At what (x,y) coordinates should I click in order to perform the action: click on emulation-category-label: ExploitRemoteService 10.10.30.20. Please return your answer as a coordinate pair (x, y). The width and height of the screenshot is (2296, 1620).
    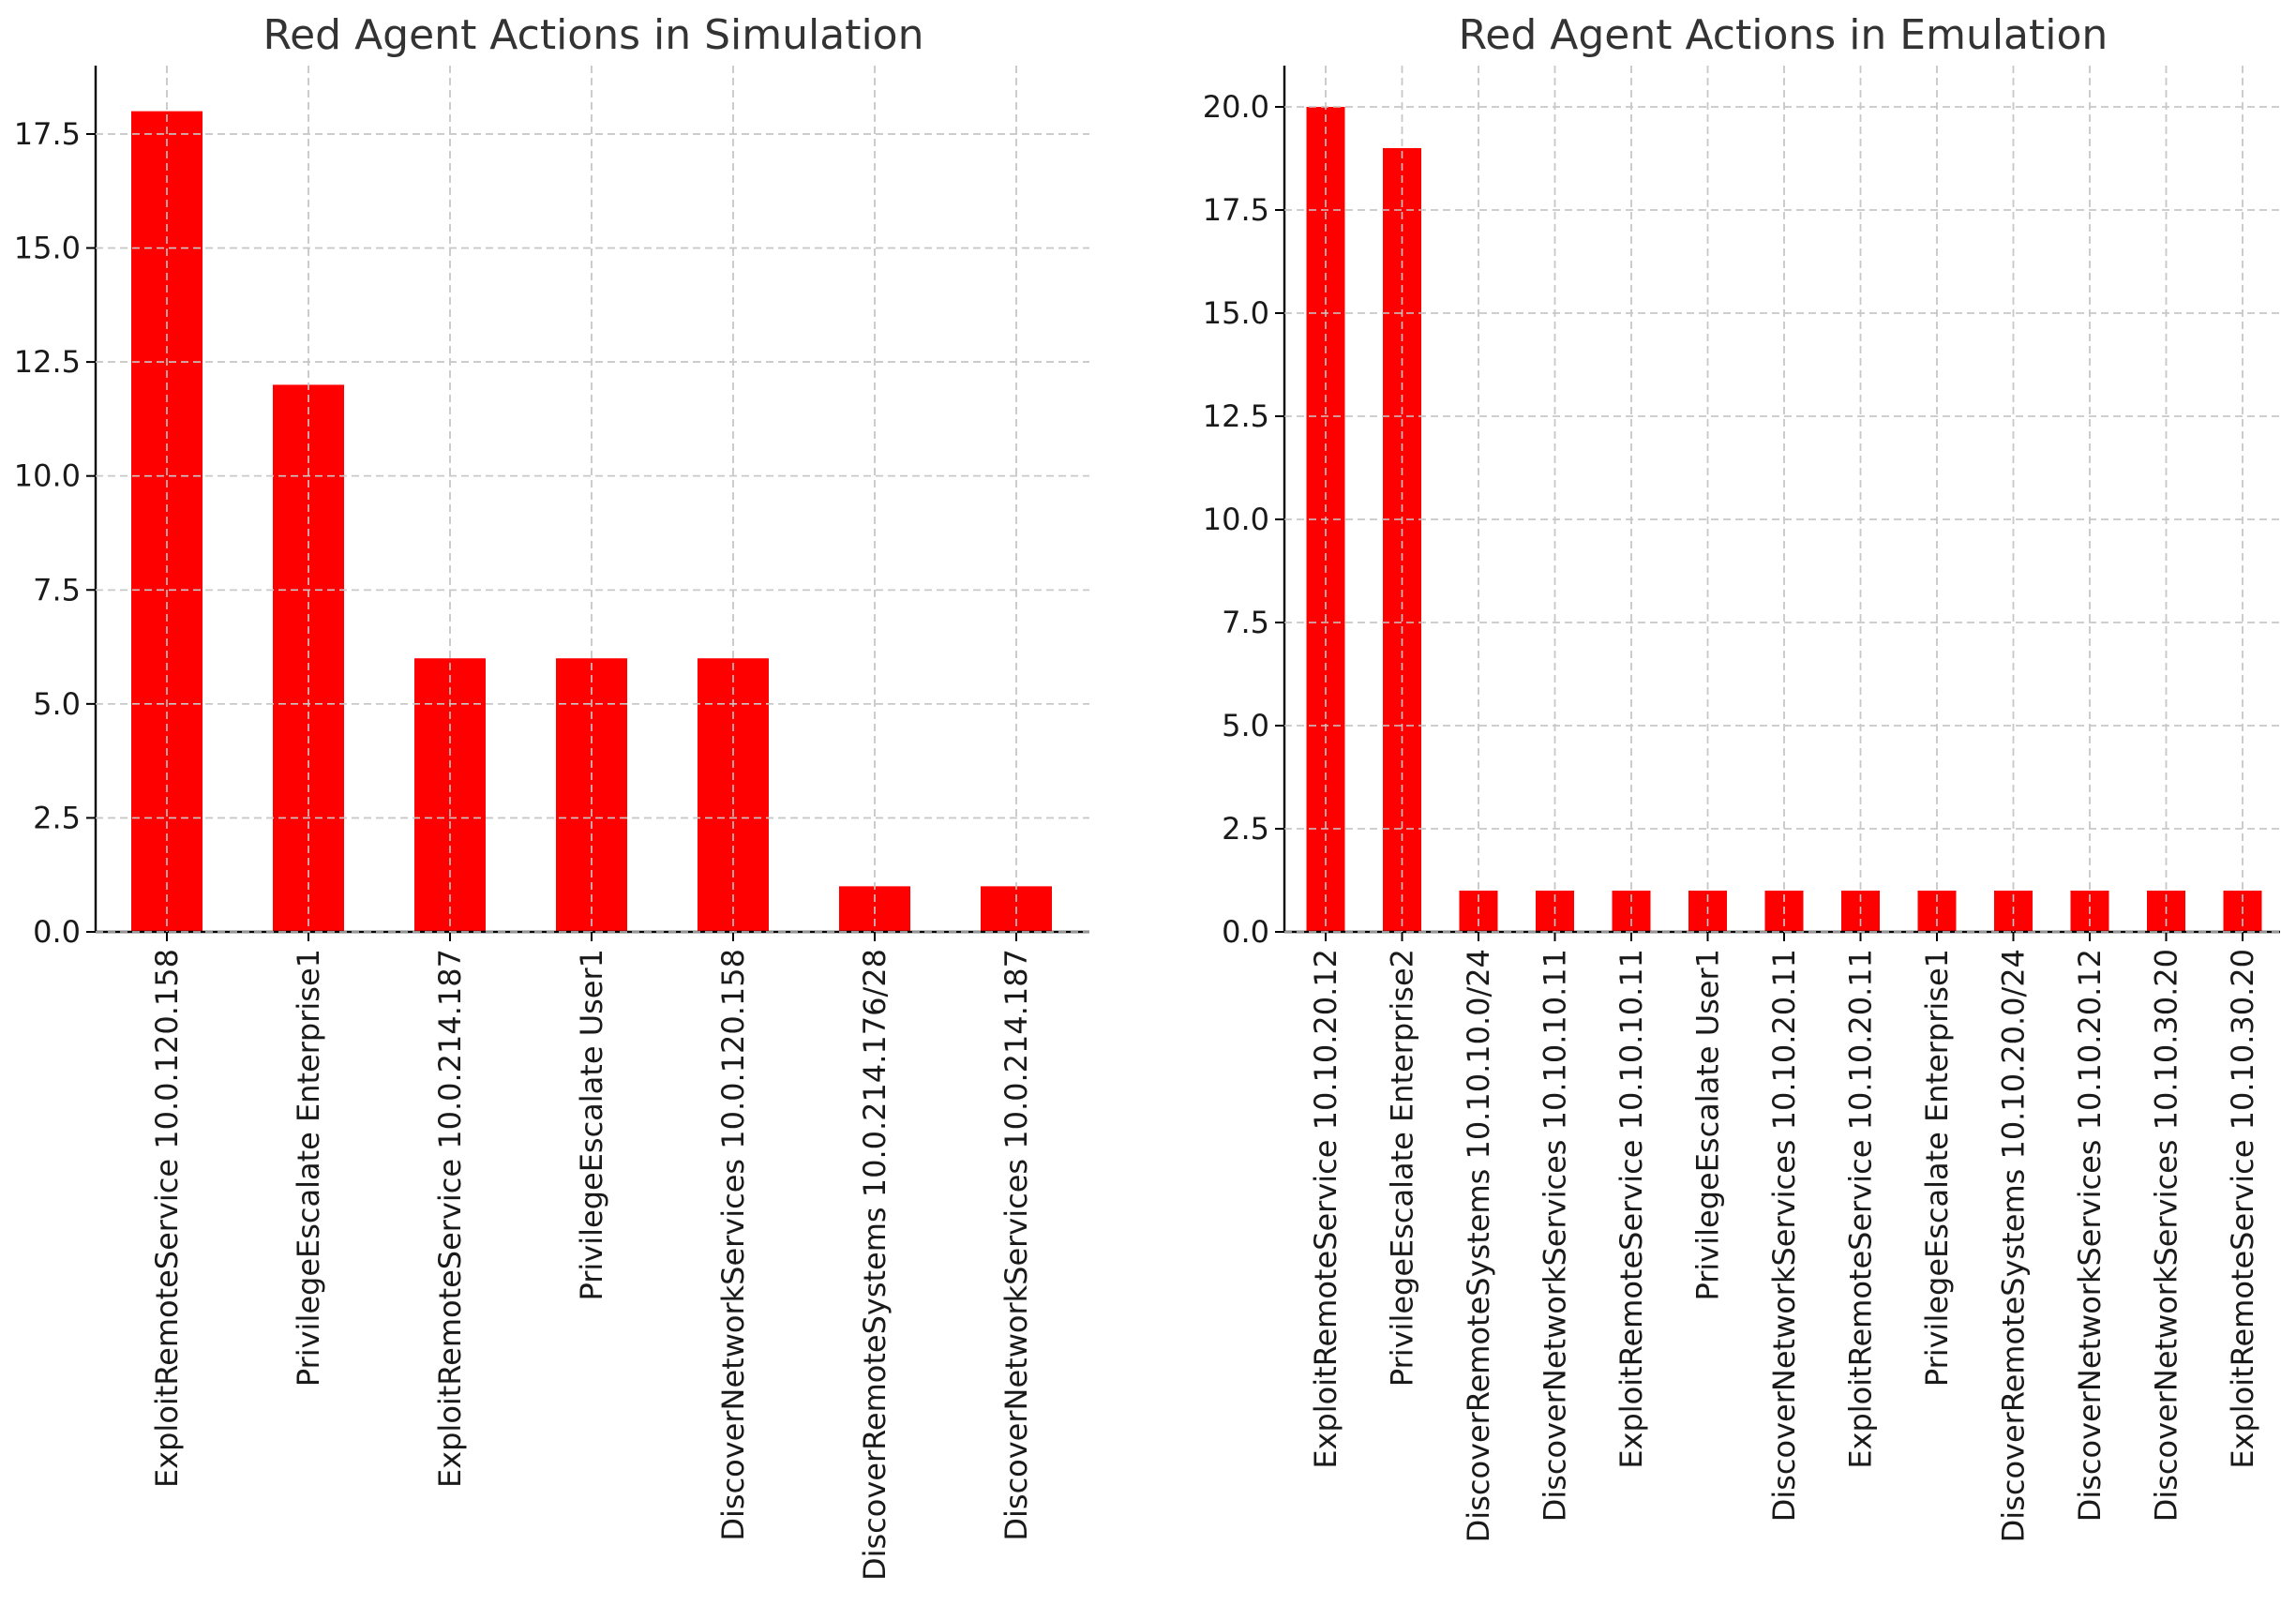
    Looking at the image, I should click on (2242, 1209).